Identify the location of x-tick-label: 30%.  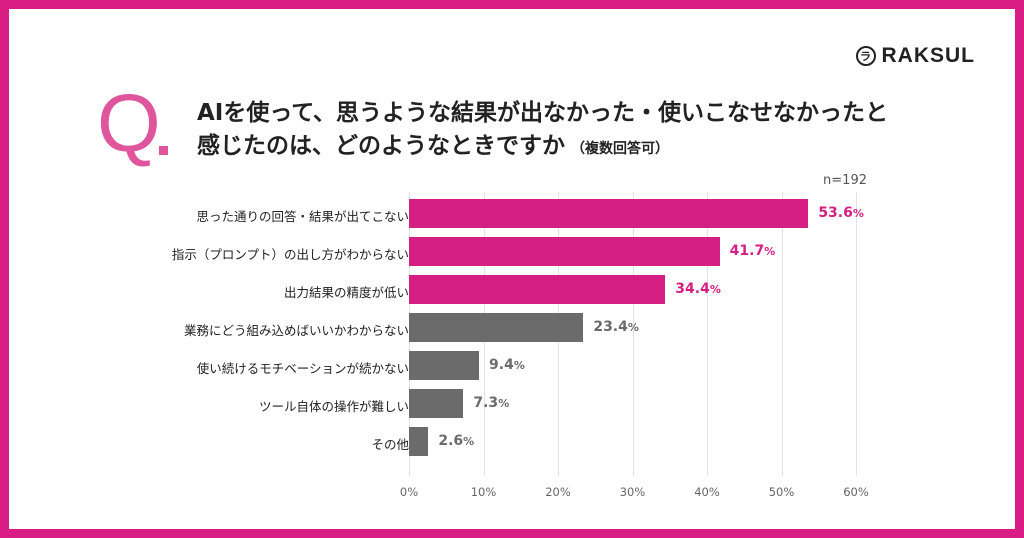
(632, 492).